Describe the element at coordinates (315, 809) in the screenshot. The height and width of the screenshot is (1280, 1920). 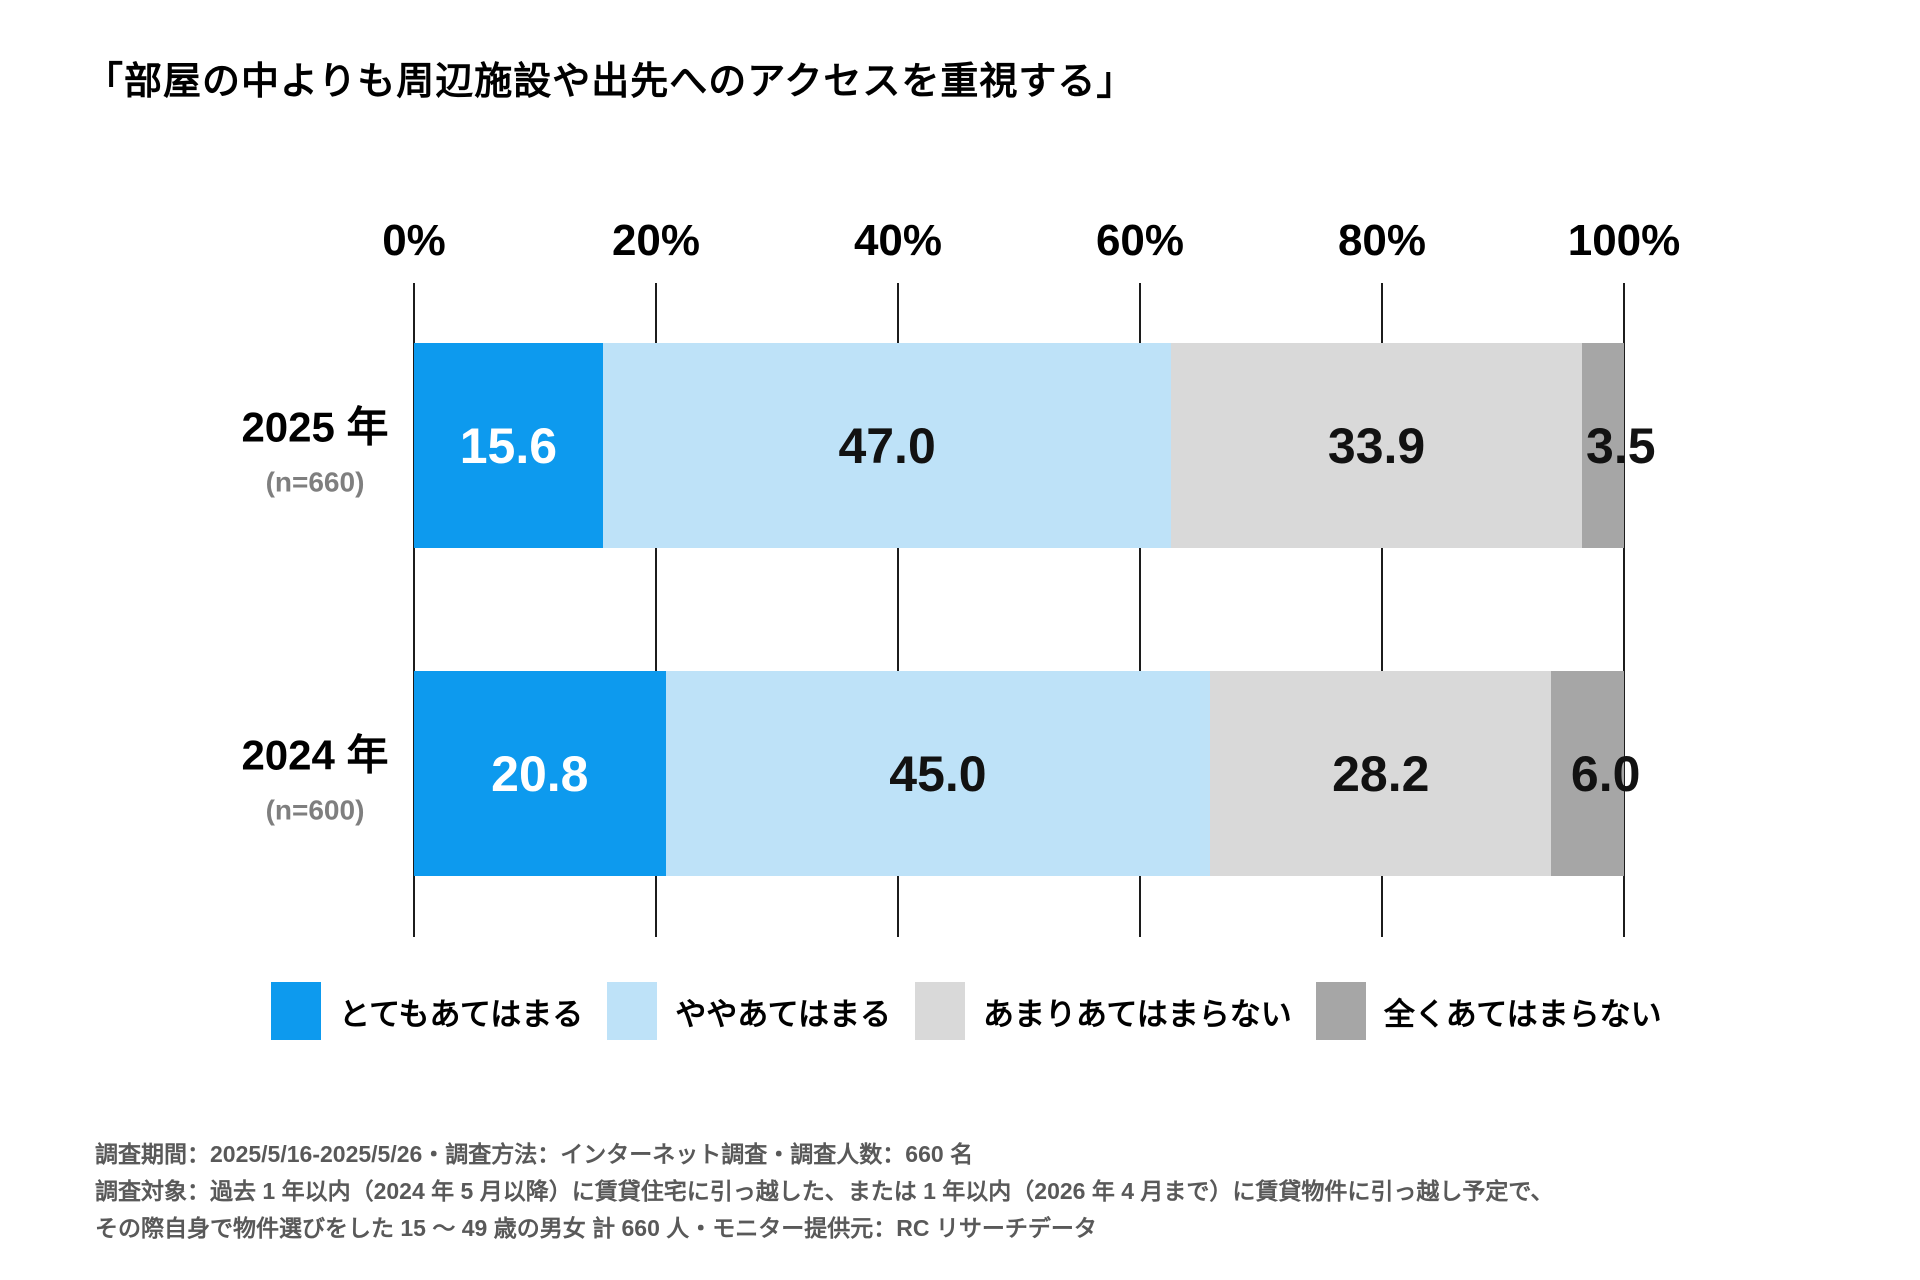
I see `sample-size-label: (n=600)` at that location.